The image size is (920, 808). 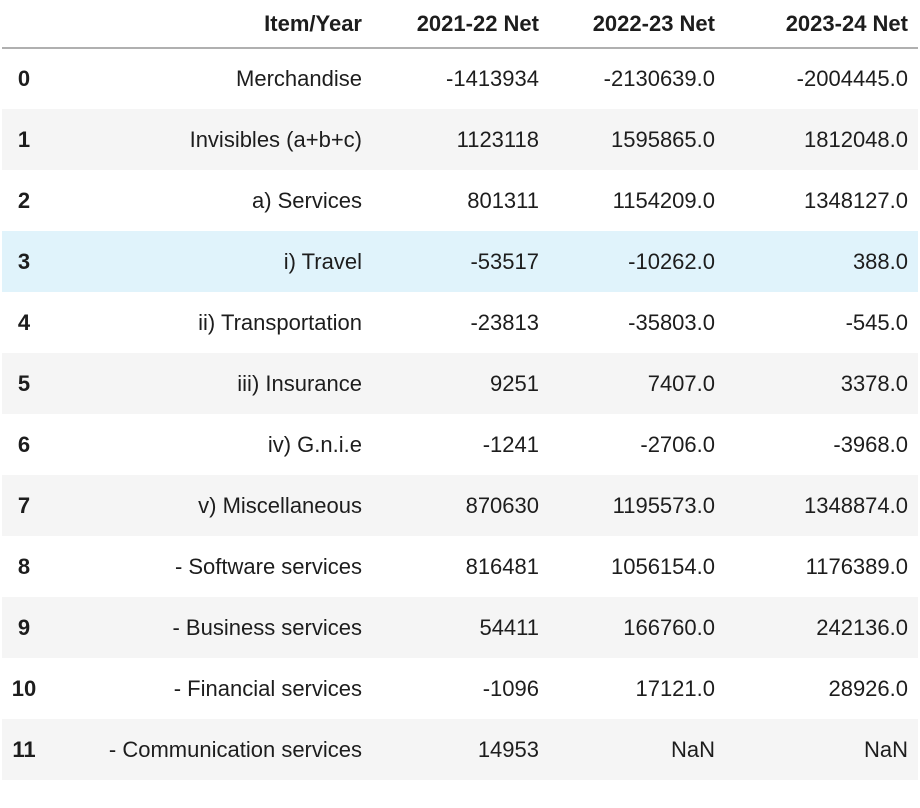 I want to click on item-cell: - Business services, so click(x=267, y=627).